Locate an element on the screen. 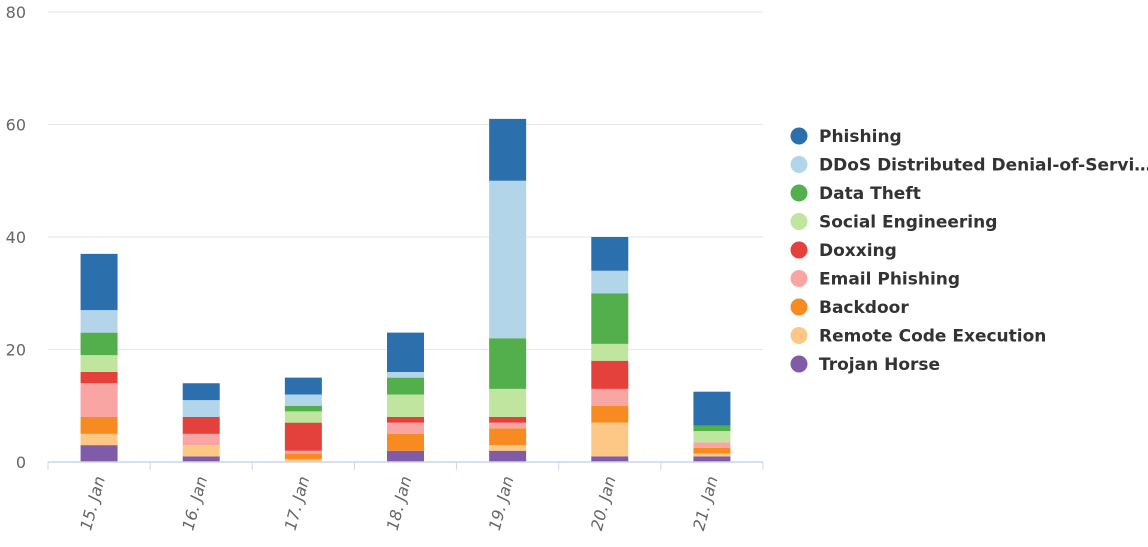 The width and height of the screenshot is (1148, 547). legend-item: Email Phishing is located at coordinates (875, 280).